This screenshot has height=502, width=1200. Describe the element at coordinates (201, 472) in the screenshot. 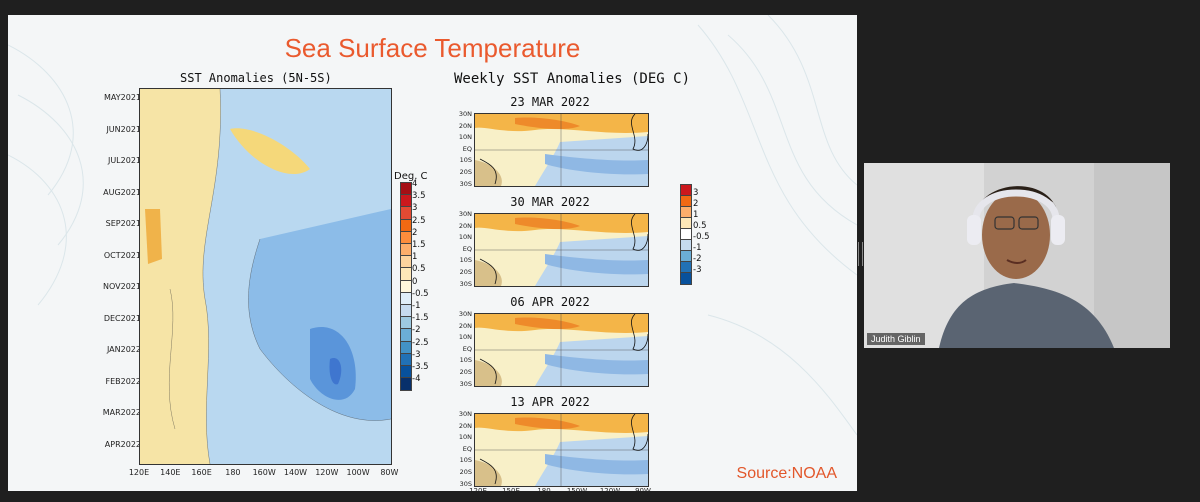

I see `hovmoller-xtick: 160E` at that location.